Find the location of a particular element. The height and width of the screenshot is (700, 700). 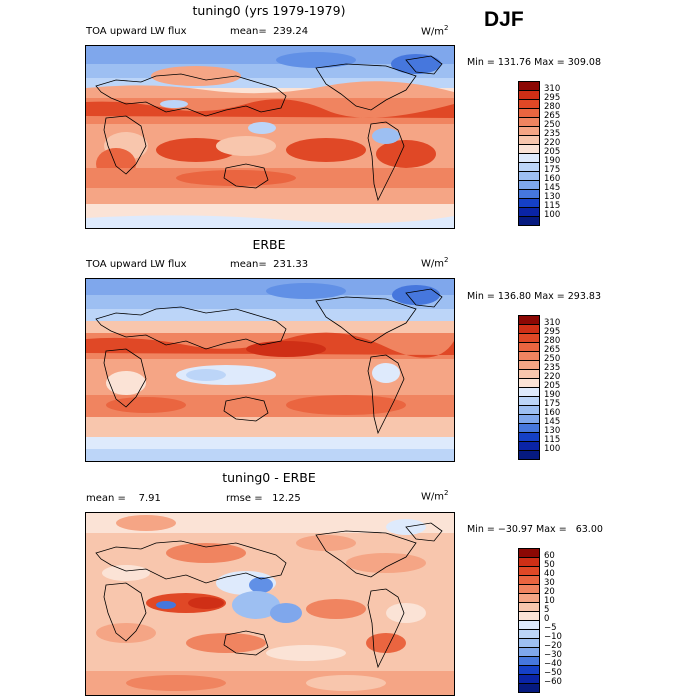

colorbar-tick: 10 is located at coordinates (549, 601).